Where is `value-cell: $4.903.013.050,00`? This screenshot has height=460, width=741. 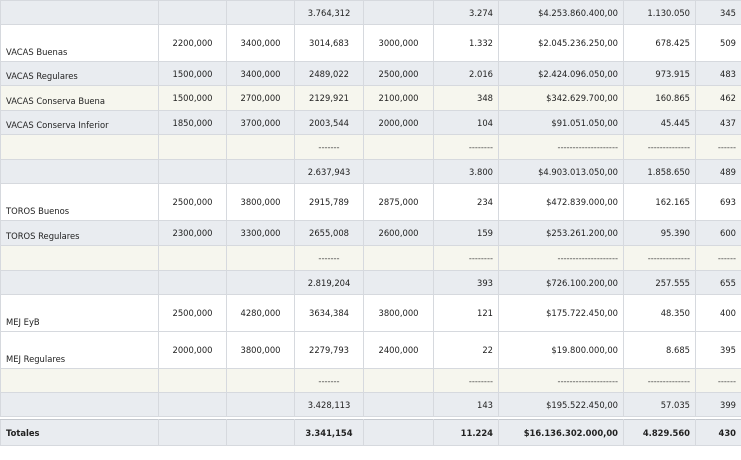
value-cell: $4.903.013.050,00 is located at coordinates (561, 171).